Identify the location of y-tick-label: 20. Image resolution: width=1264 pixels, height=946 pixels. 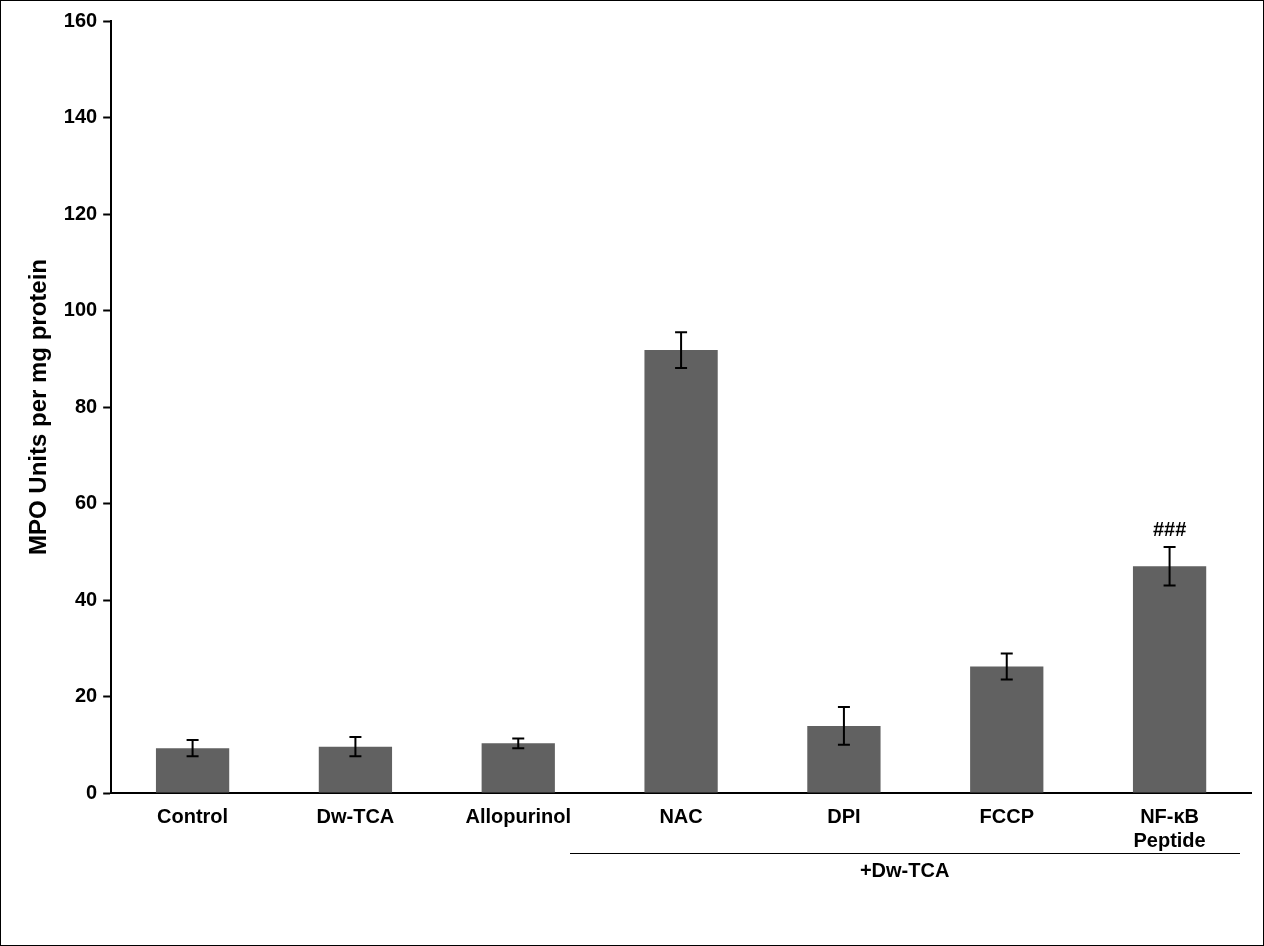
(86, 695).